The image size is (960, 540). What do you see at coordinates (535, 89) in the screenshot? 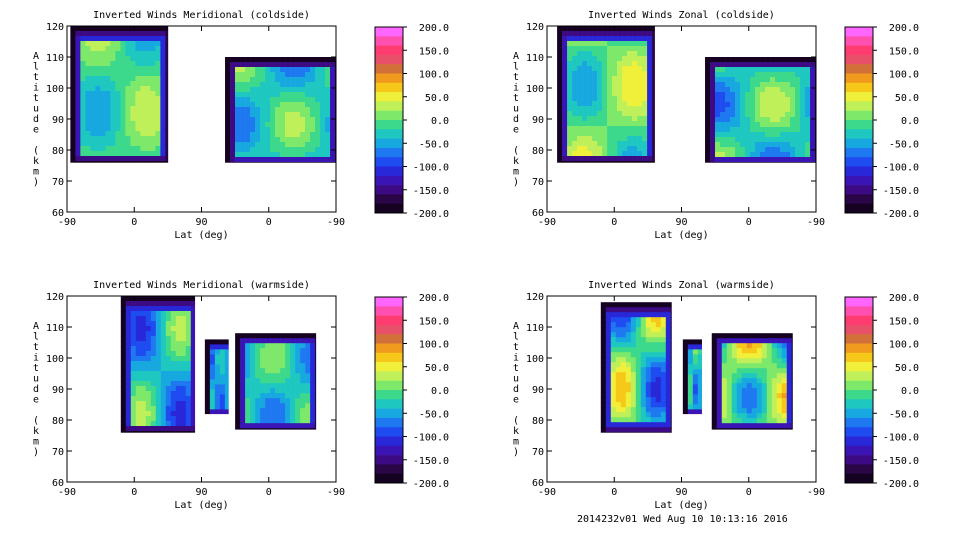
I see `y-tick-label: 100` at bounding box center [535, 89].